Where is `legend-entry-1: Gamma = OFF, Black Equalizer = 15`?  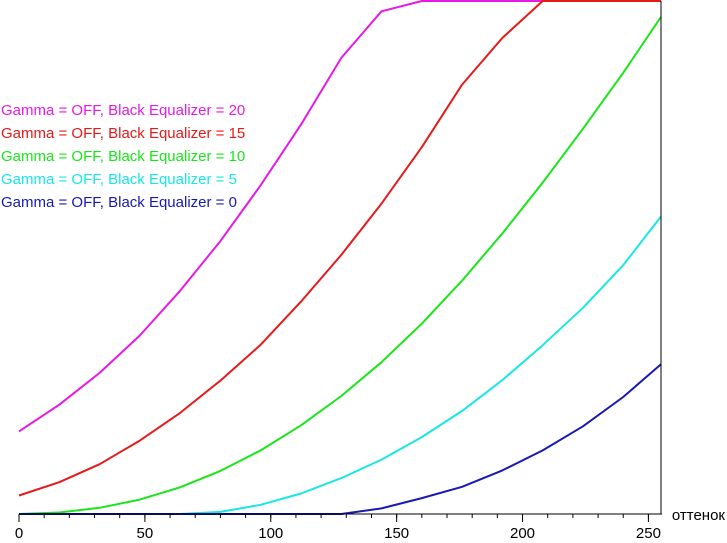
legend-entry-1: Gamma = OFF, Black Equalizer = 15 is located at coordinates (123, 133).